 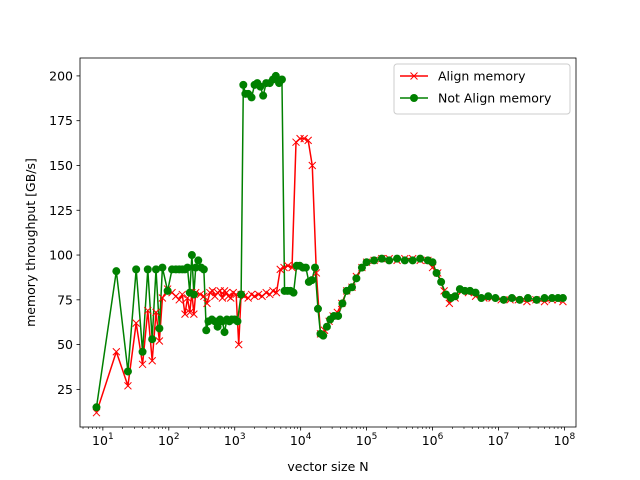 I want to click on y-tick-label: 75, so click(x=65, y=299).